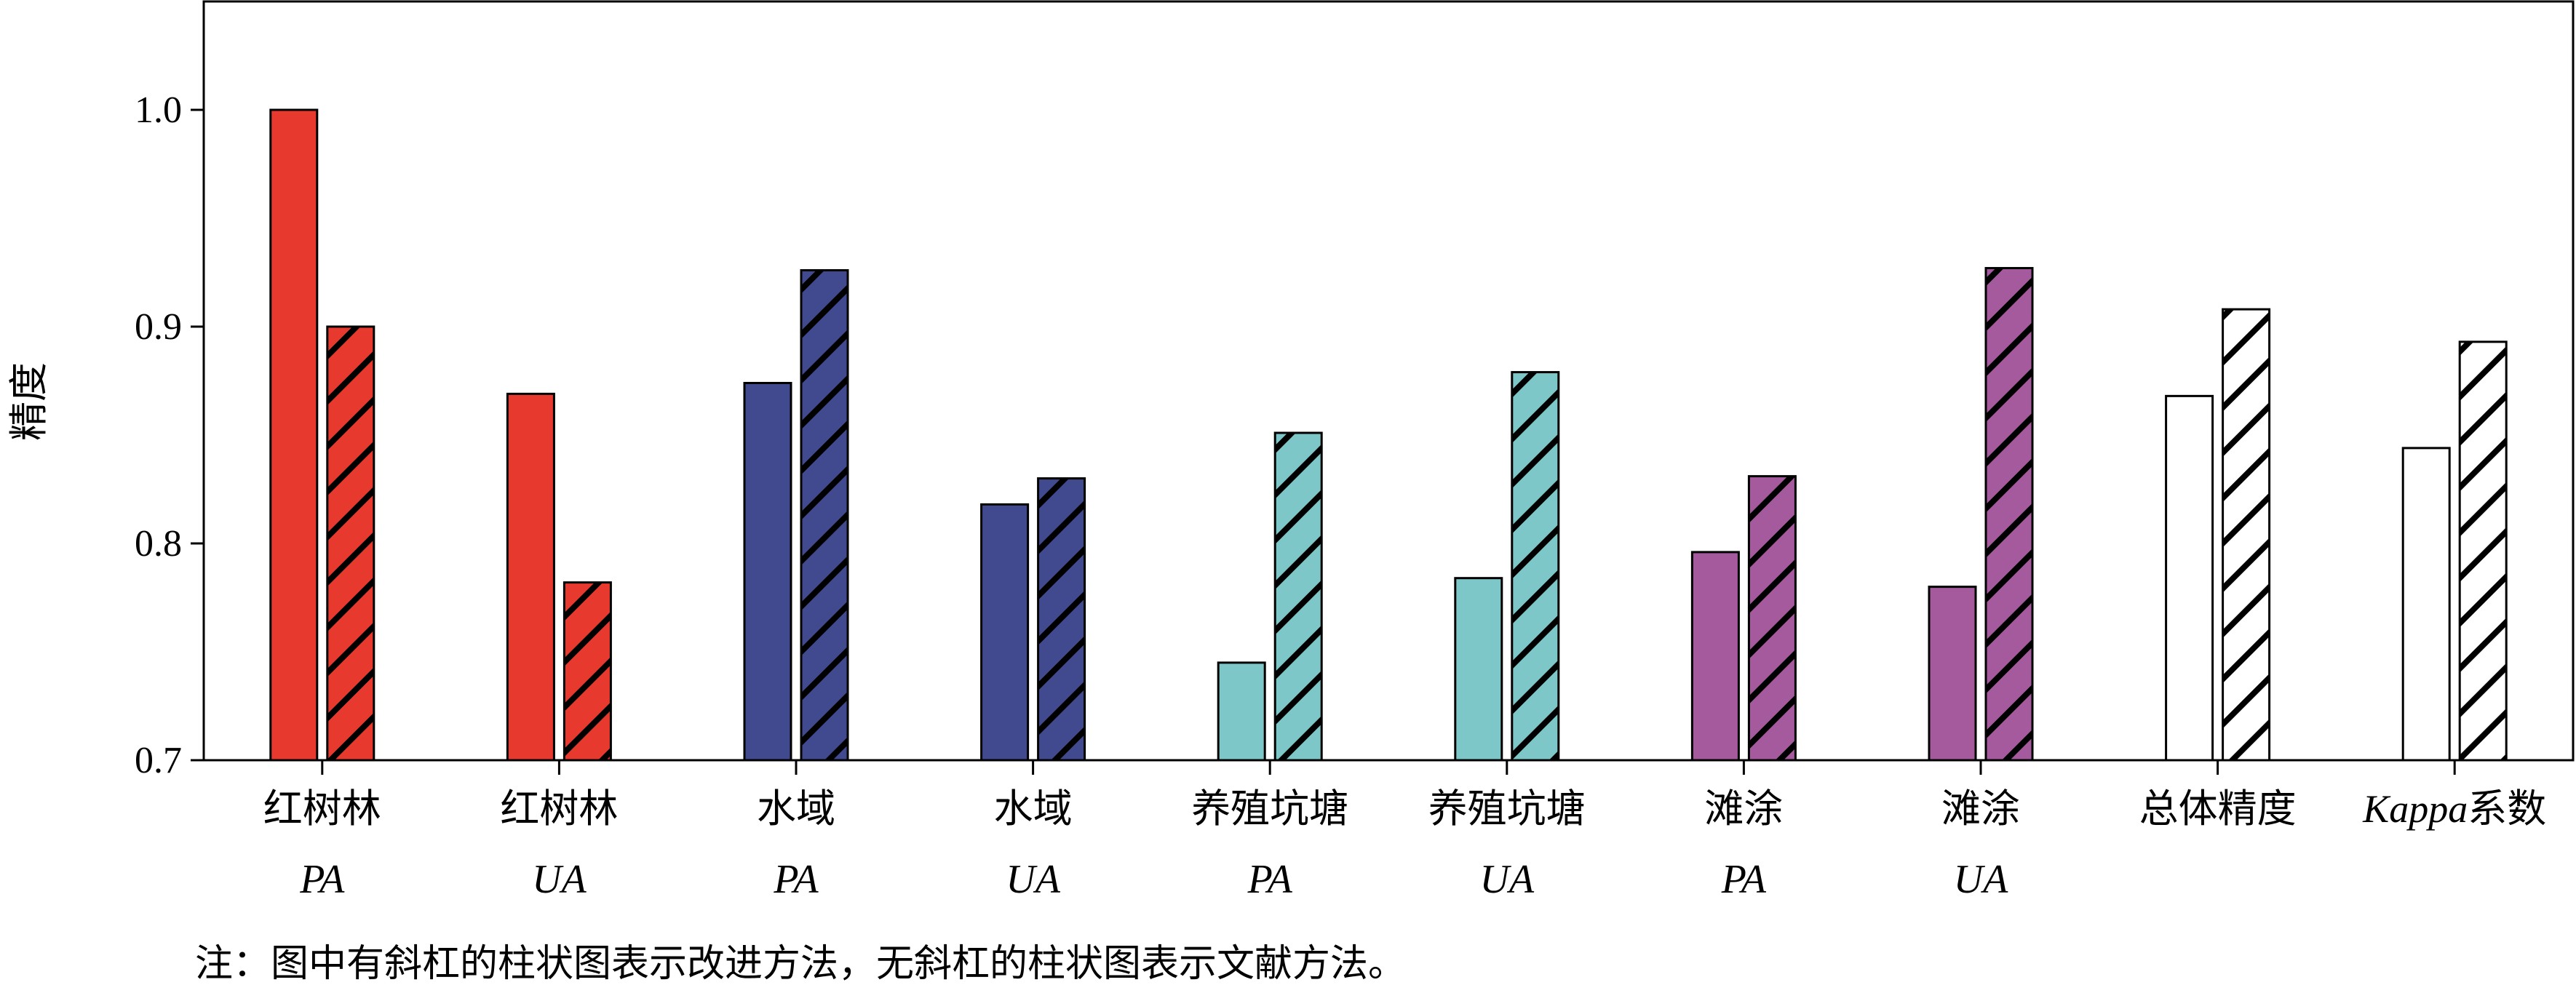 The height and width of the screenshot is (993, 2576). Describe the element at coordinates (158, 544) in the screenshot. I see `y-tick-label: 0.8` at that location.